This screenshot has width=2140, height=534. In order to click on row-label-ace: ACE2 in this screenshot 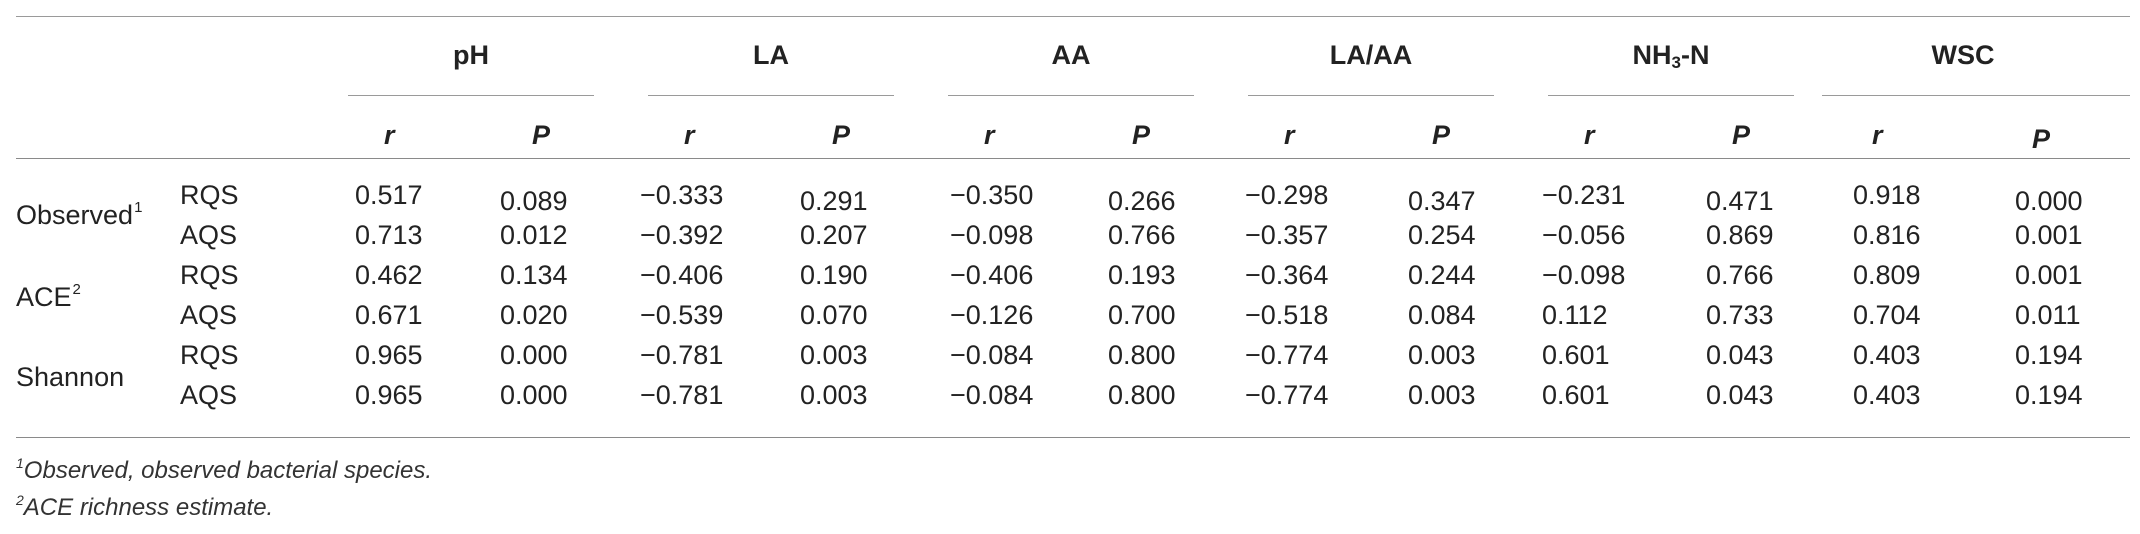, I will do `click(48, 296)`.